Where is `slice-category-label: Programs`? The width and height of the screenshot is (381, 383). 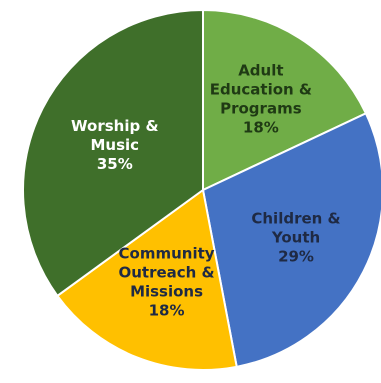 slice-category-label: Programs is located at coordinates (261, 108).